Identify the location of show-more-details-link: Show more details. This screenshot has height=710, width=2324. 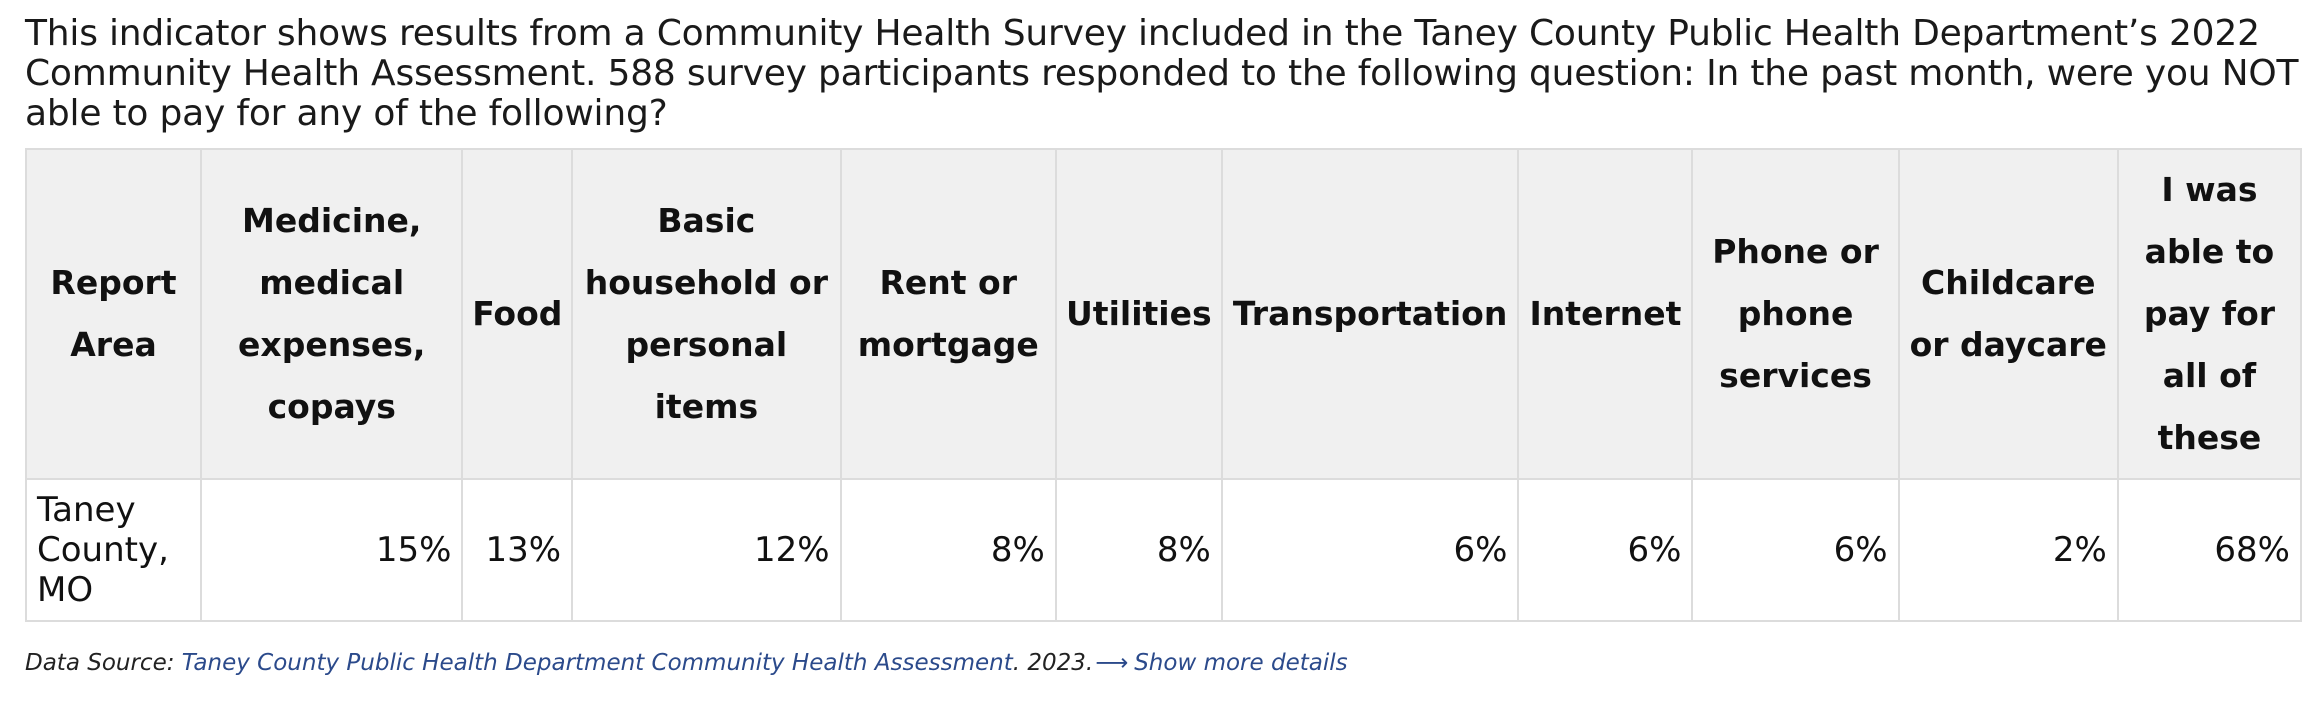
(1241, 663).